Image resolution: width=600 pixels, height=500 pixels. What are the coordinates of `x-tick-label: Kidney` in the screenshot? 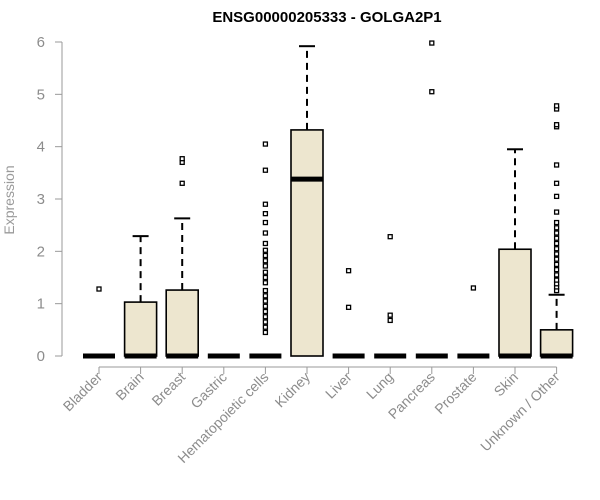 It's located at (293, 390).